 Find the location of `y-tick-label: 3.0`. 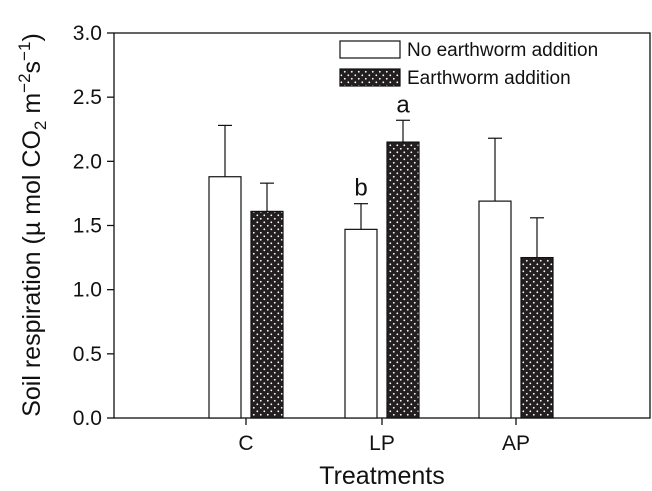

y-tick-label: 3.0 is located at coordinates (87, 33).